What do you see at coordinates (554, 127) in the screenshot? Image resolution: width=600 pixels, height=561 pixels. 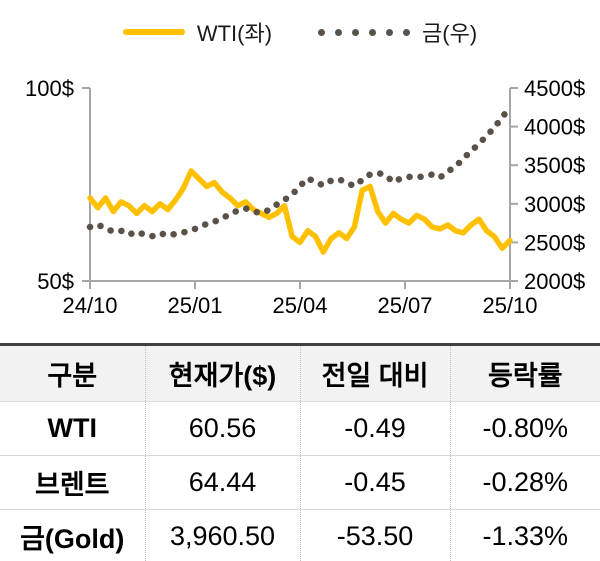 I see `right-axis-tick-label: 4000$` at bounding box center [554, 127].